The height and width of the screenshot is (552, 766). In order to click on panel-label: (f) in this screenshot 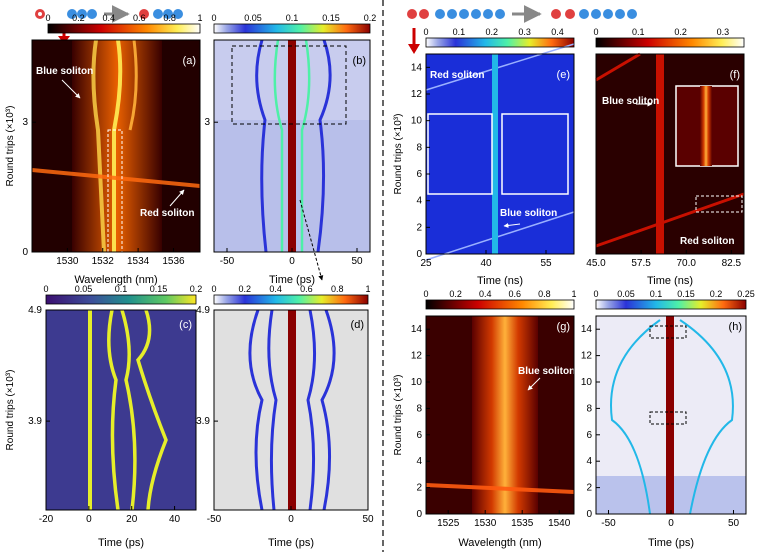, I will do `click(735, 75)`.